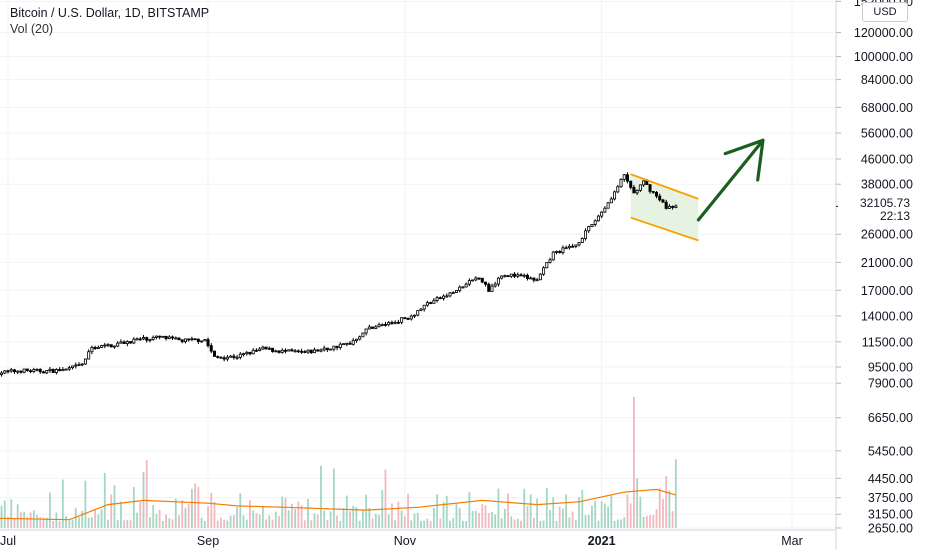  I want to click on channel-fill, so click(664, 207).